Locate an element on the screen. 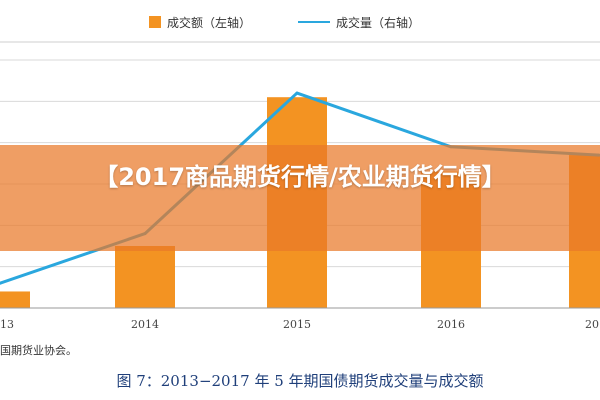  overlay-title: 【2017商品期货行情/农业期货行情】 is located at coordinates (300, 177).